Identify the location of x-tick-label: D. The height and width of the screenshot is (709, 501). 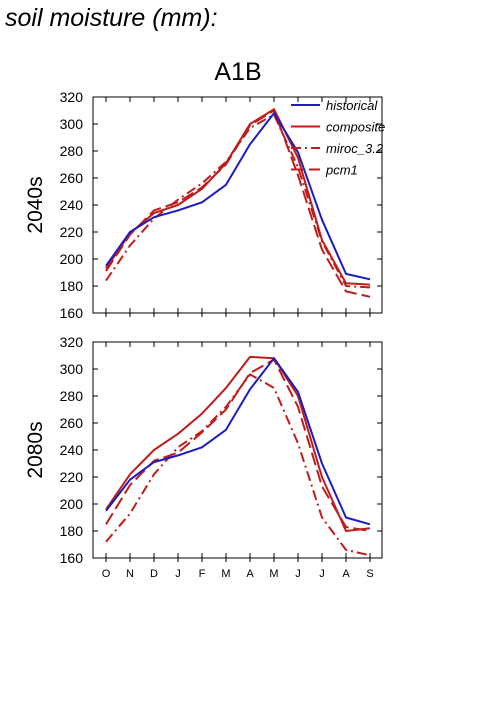
(154, 574).